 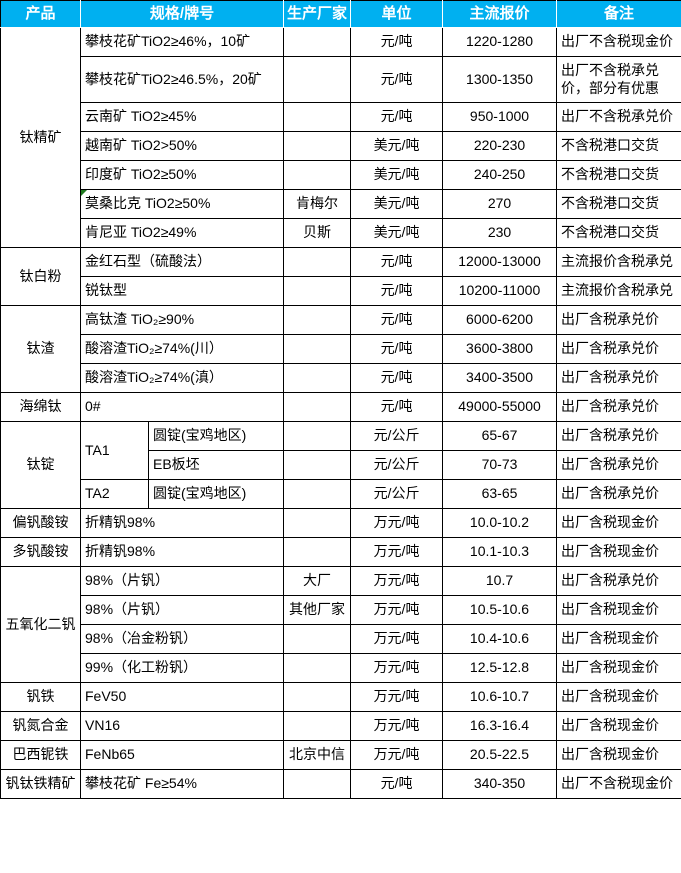 I want to click on table-row: 锐钛型 元/吨 10200-11000 主流报价含税承兑, so click(x=341, y=291).